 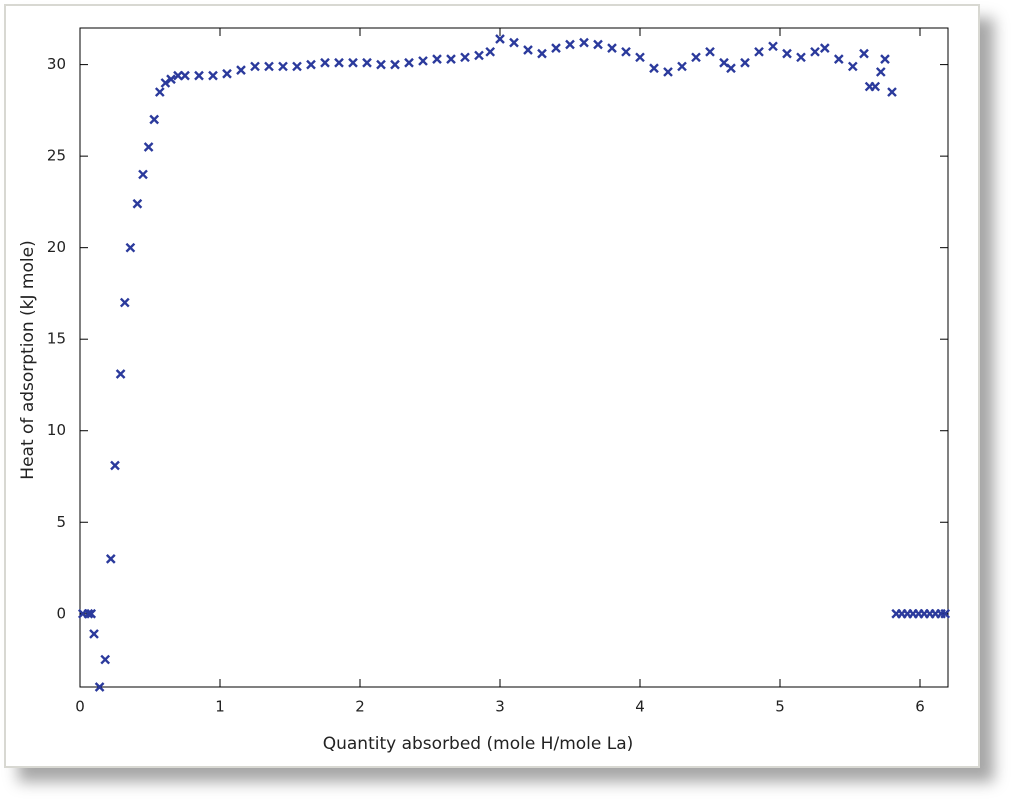 What do you see at coordinates (500, 707) in the screenshot?
I see `x-tick-label: 3` at bounding box center [500, 707].